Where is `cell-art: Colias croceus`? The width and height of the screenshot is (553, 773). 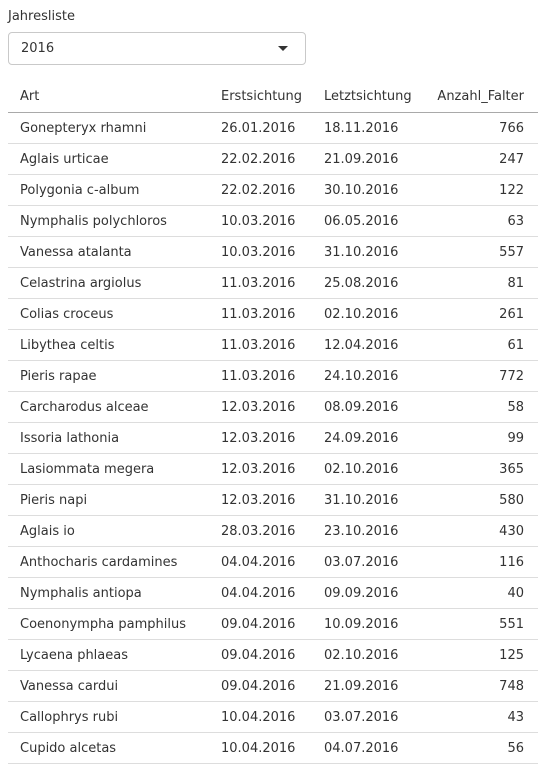 cell-art: Colias croceus is located at coordinates (114, 314).